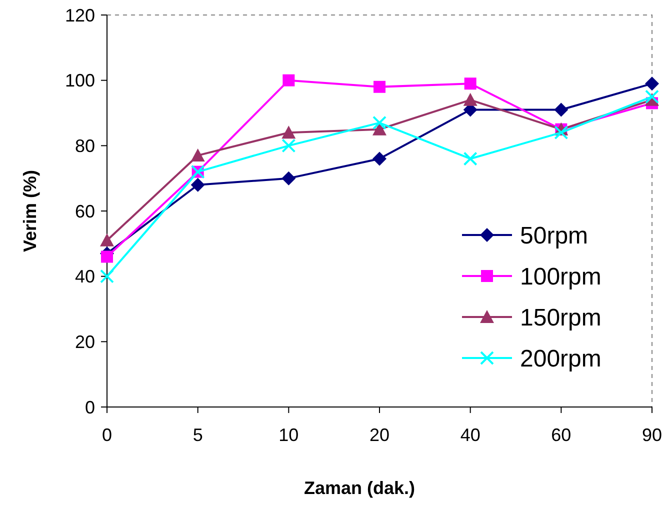  Describe the element at coordinates (561, 358) in the screenshot. I see `legend-label: 200rpm` at that location.